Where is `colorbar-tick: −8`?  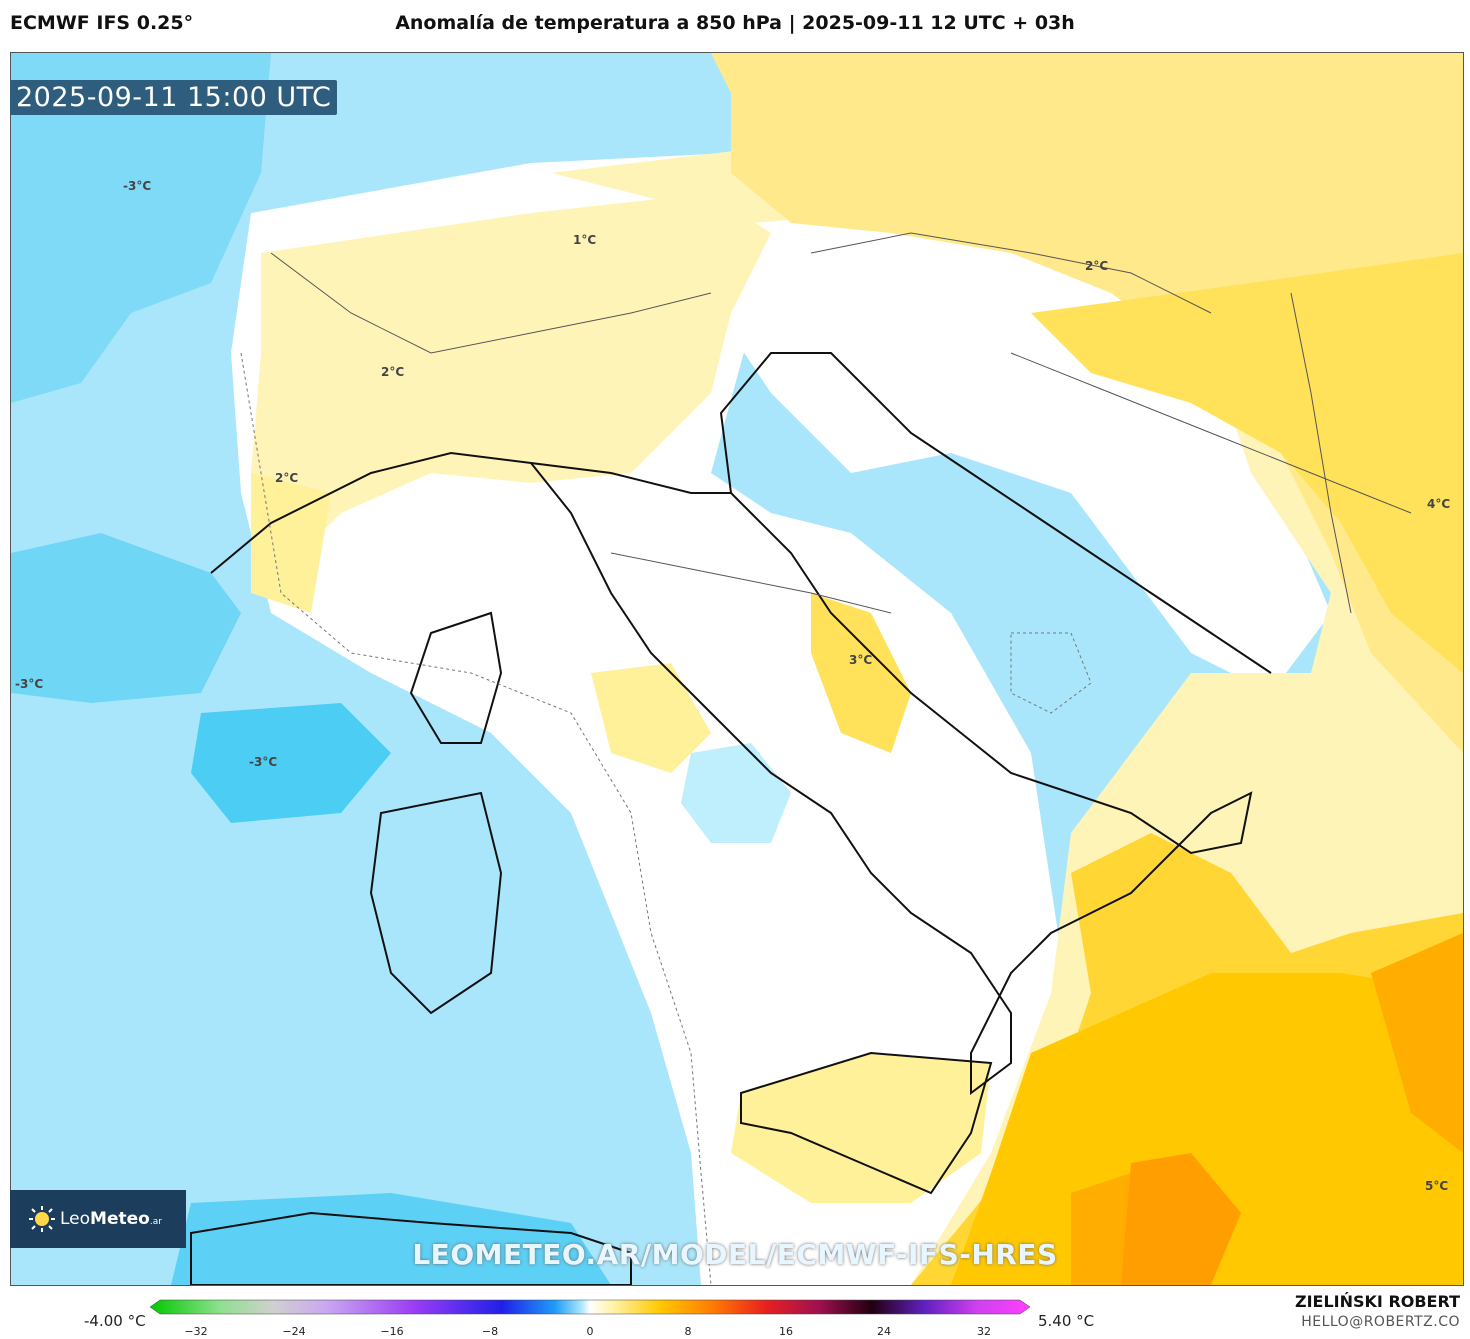 colorbar-tick: −8 is located at coordinates (490, 1331).